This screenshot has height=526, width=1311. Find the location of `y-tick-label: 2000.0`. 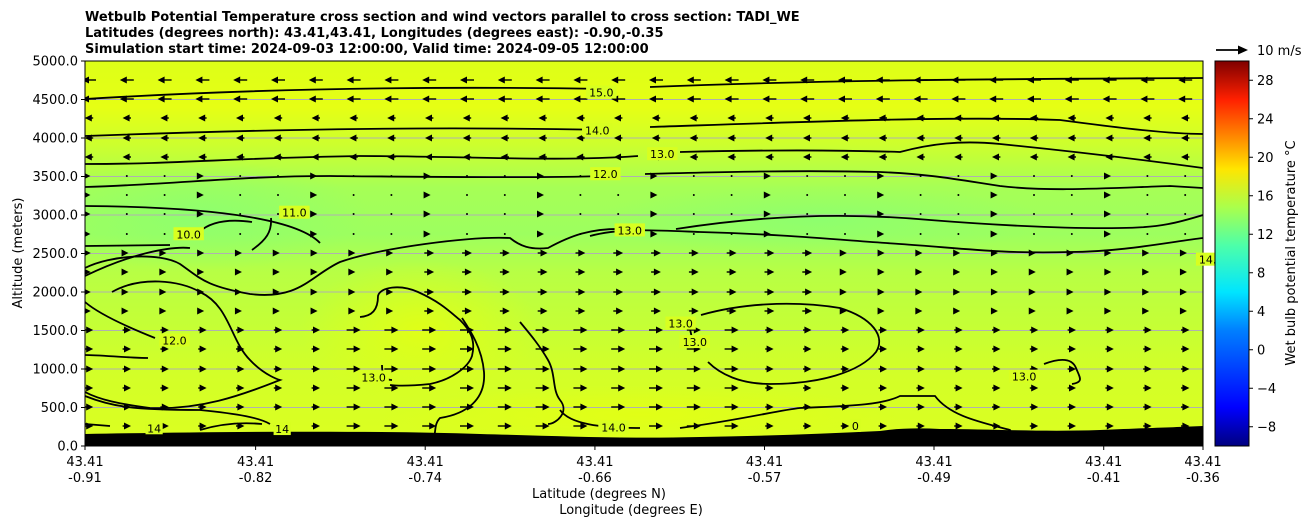

y-tick-label: 2000.0 is located at coordinates (56, 293).